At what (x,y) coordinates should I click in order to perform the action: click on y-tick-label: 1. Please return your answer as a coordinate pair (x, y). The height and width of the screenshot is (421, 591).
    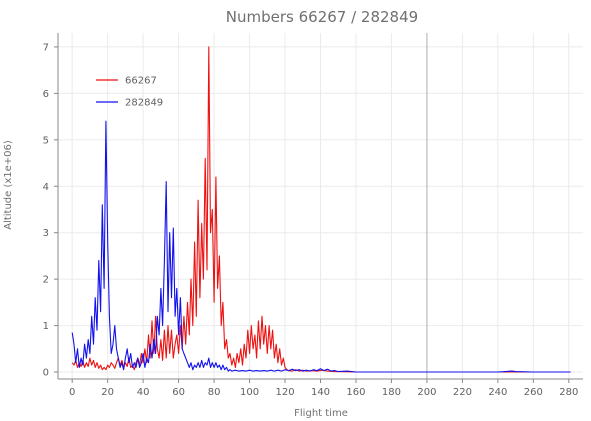
    Looking at the image, I should click on (46, 326).